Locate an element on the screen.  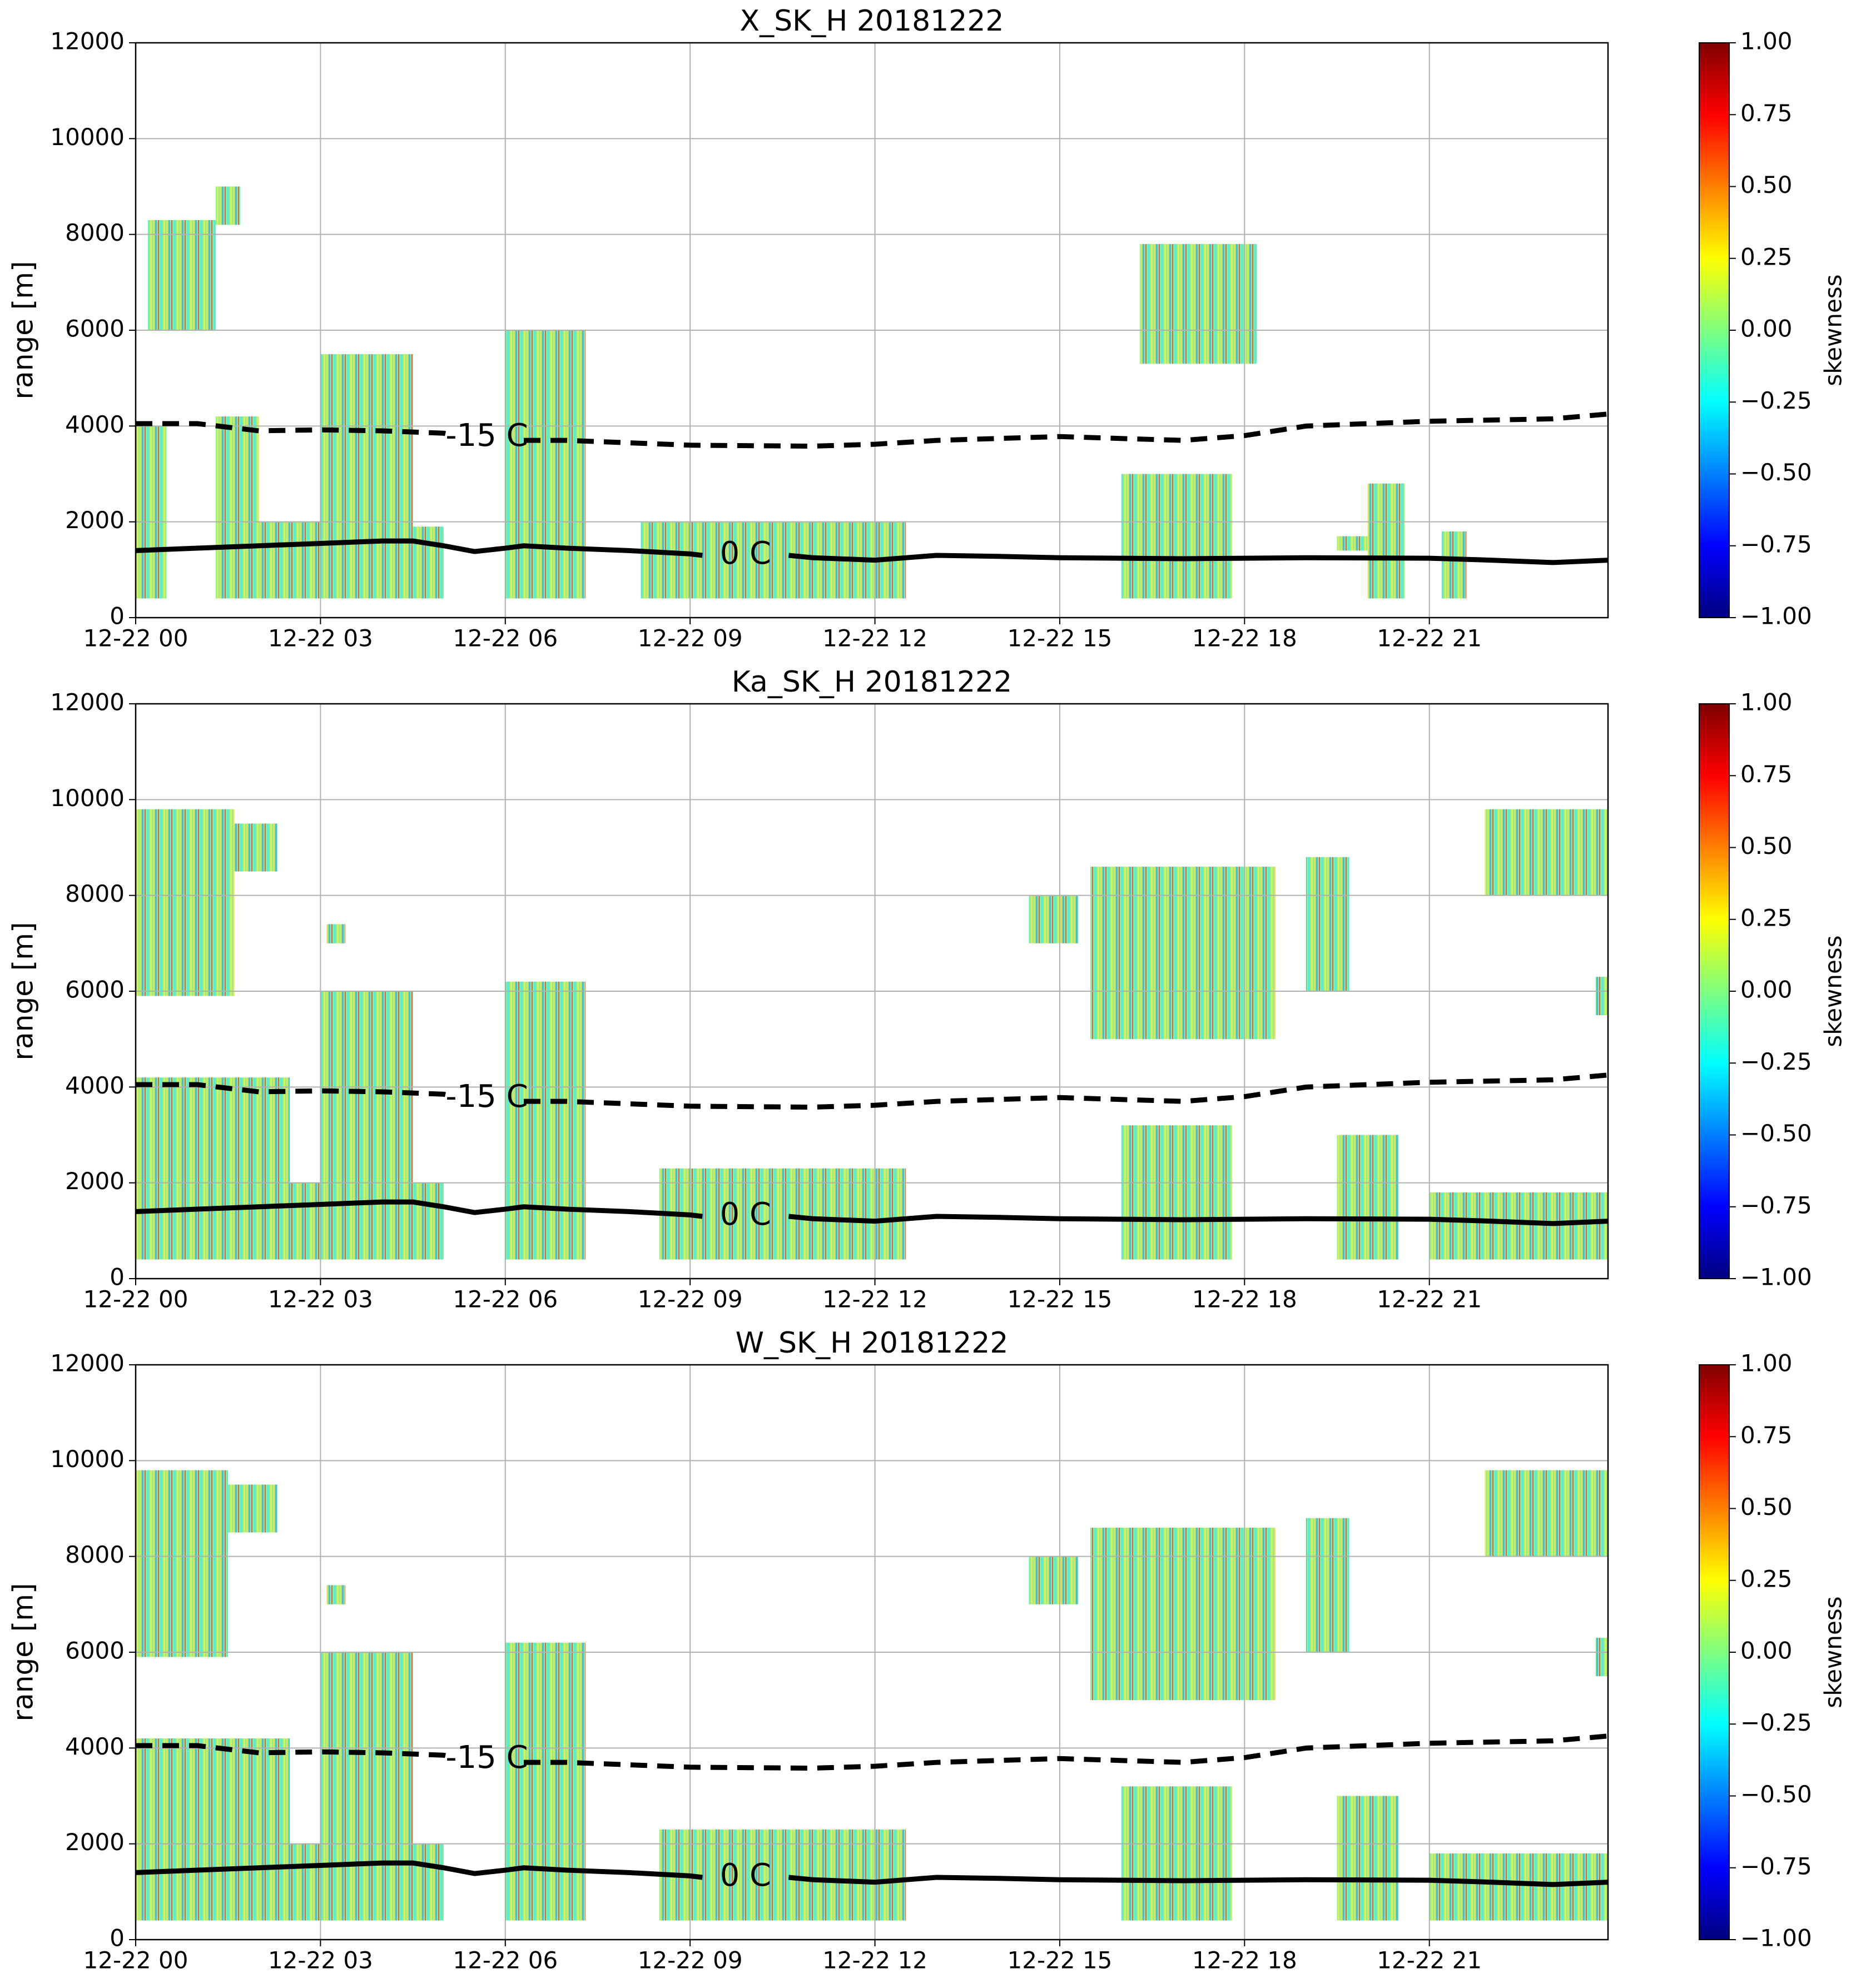
chart-title: Ka_SK_H 20181222 is located at coordinates (872, 682).